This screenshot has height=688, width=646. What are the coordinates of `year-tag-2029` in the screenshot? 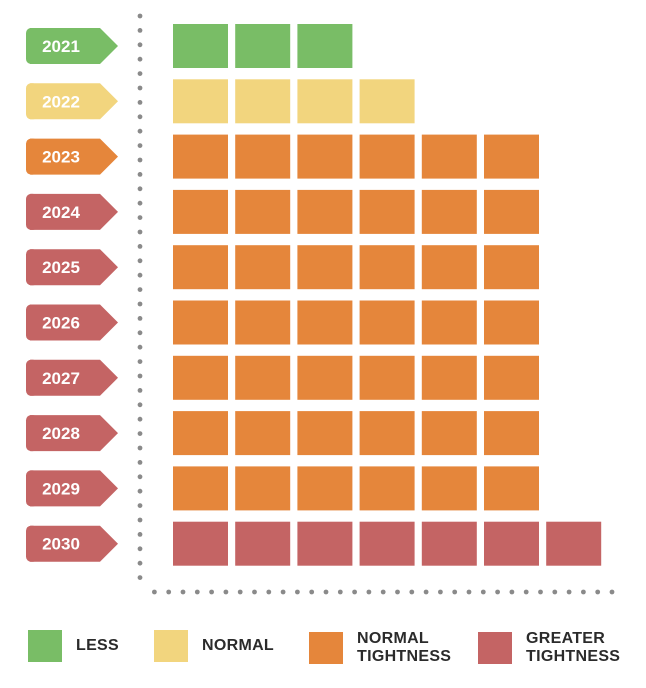 It's located at (74, 488).